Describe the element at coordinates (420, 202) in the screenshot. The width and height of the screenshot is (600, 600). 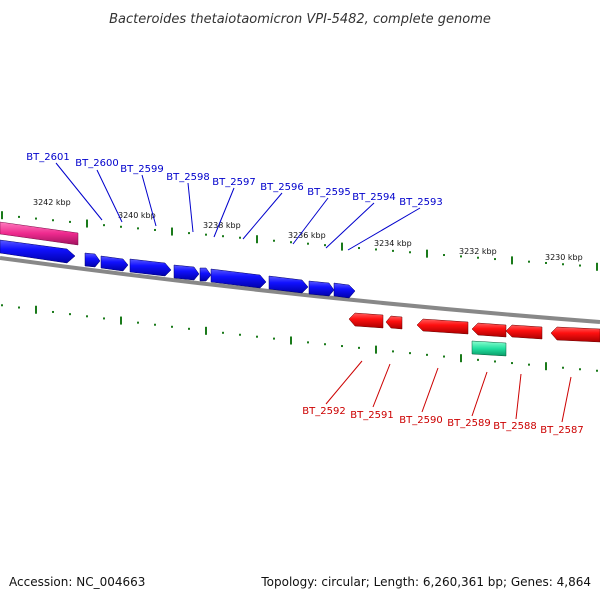
I see `gene-label-BT_2593: BT_2593` at that location.